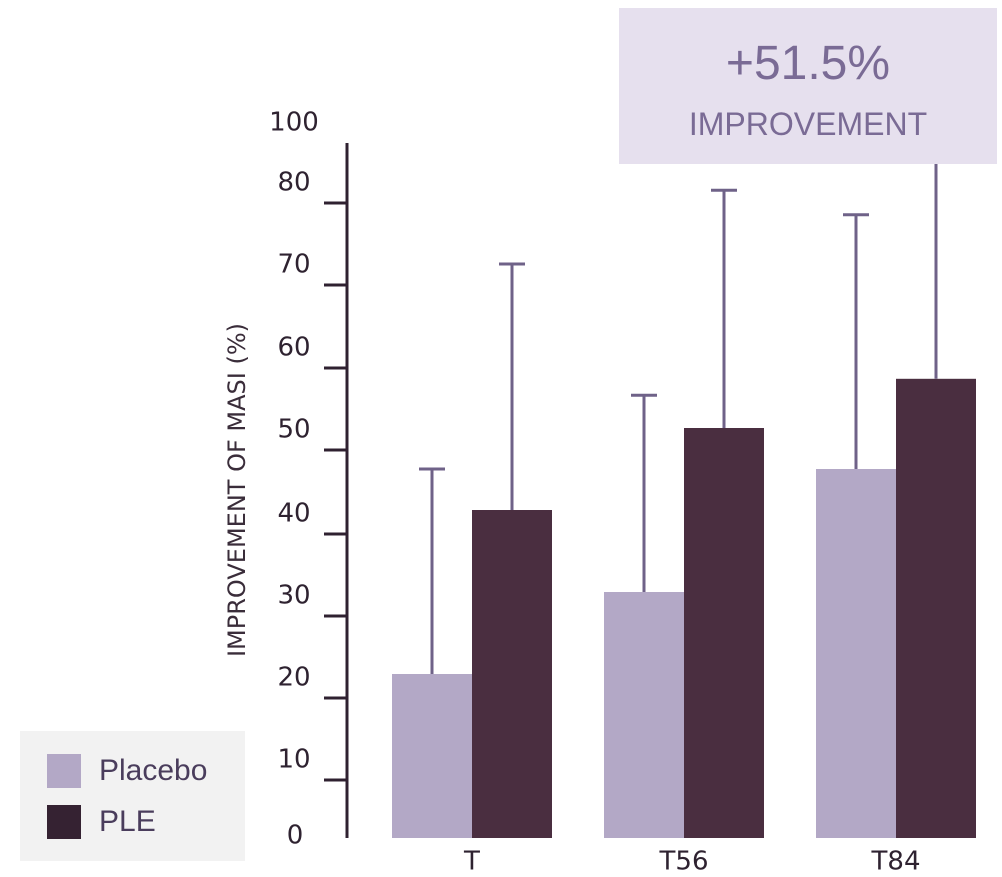 This screenshot has height=877, width=1002. Describe the element at coordinates (64, 771) in the screenshot. I see `legend-swatch-placebo` at that location.